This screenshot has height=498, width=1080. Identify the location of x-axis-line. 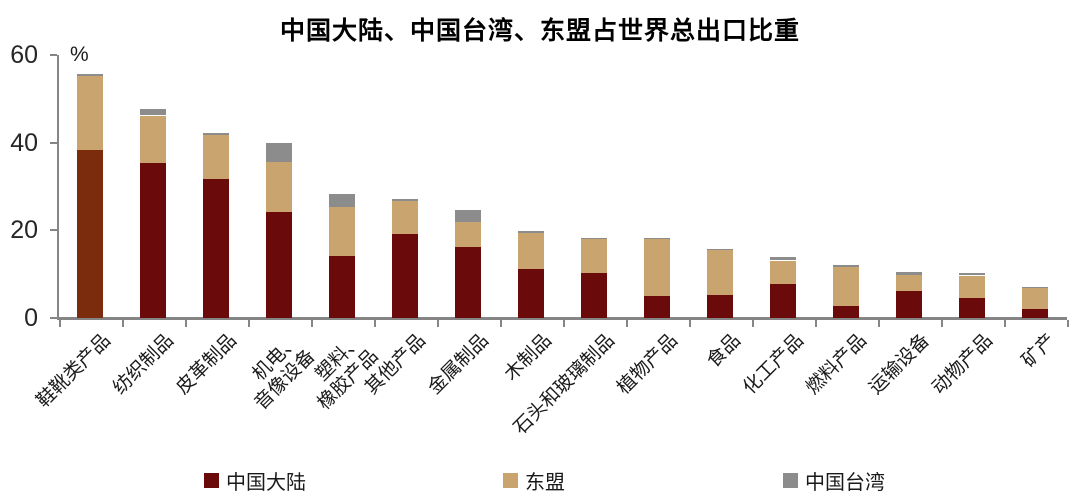
(562, 318).